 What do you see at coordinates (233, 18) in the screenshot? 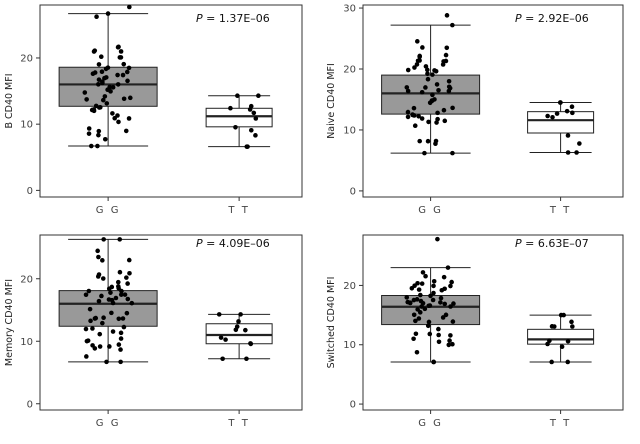
I see `p-value-annotation: P = 1.37E–06` at bounding box center [233, 18].